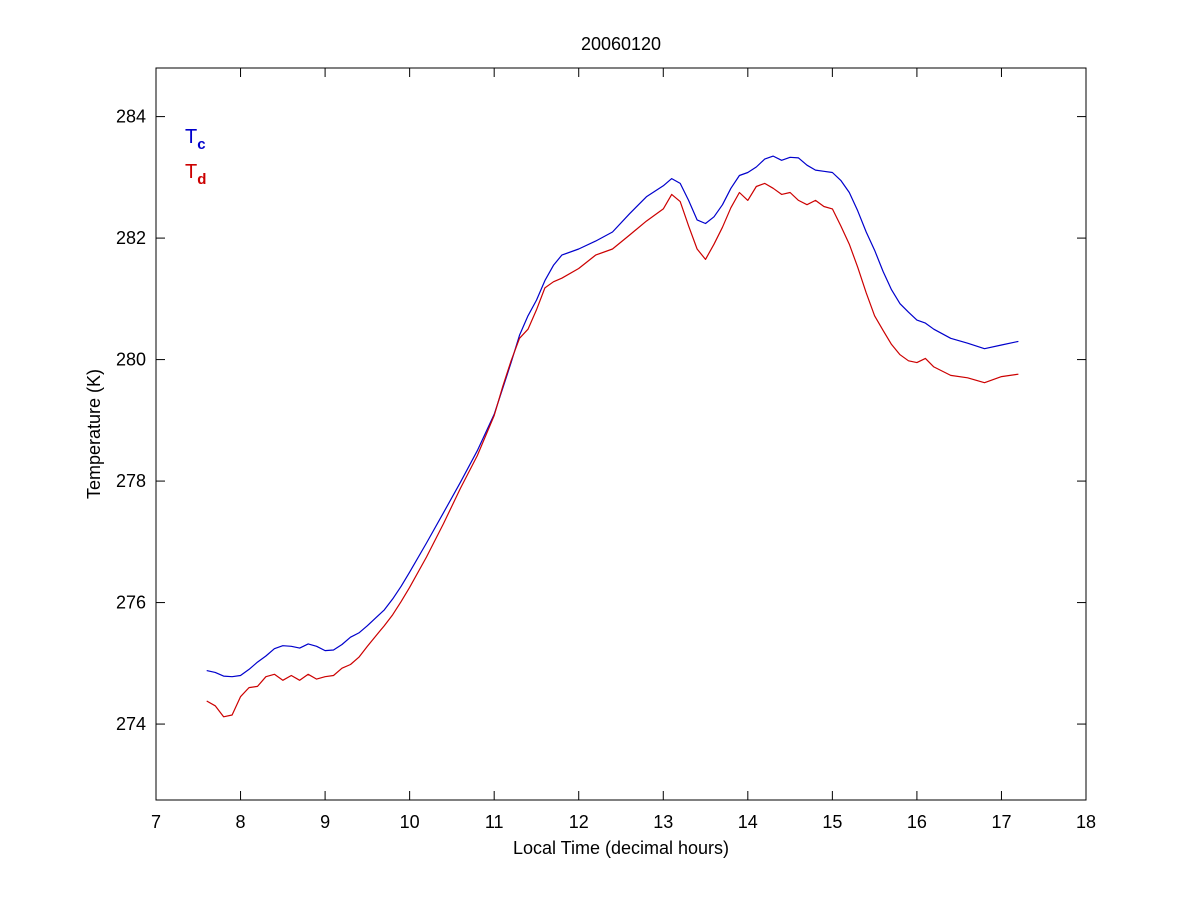  What do you see at coordinates (663, 822) in the screenshot?
I see `x-tick-label: 13` at bounding box center [663, 822].